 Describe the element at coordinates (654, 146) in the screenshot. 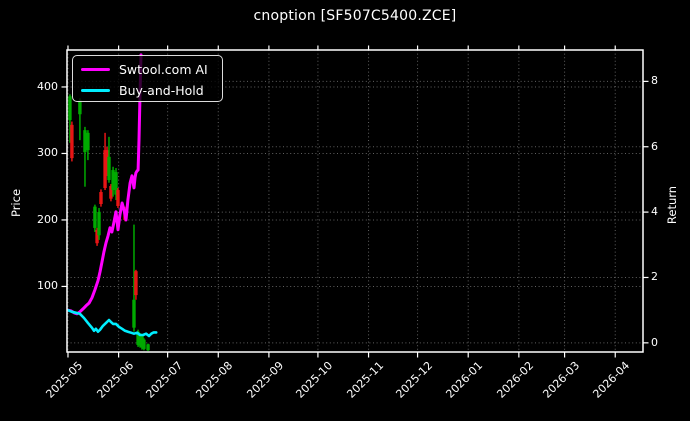

I see `return-tick-label: 6` at that location.